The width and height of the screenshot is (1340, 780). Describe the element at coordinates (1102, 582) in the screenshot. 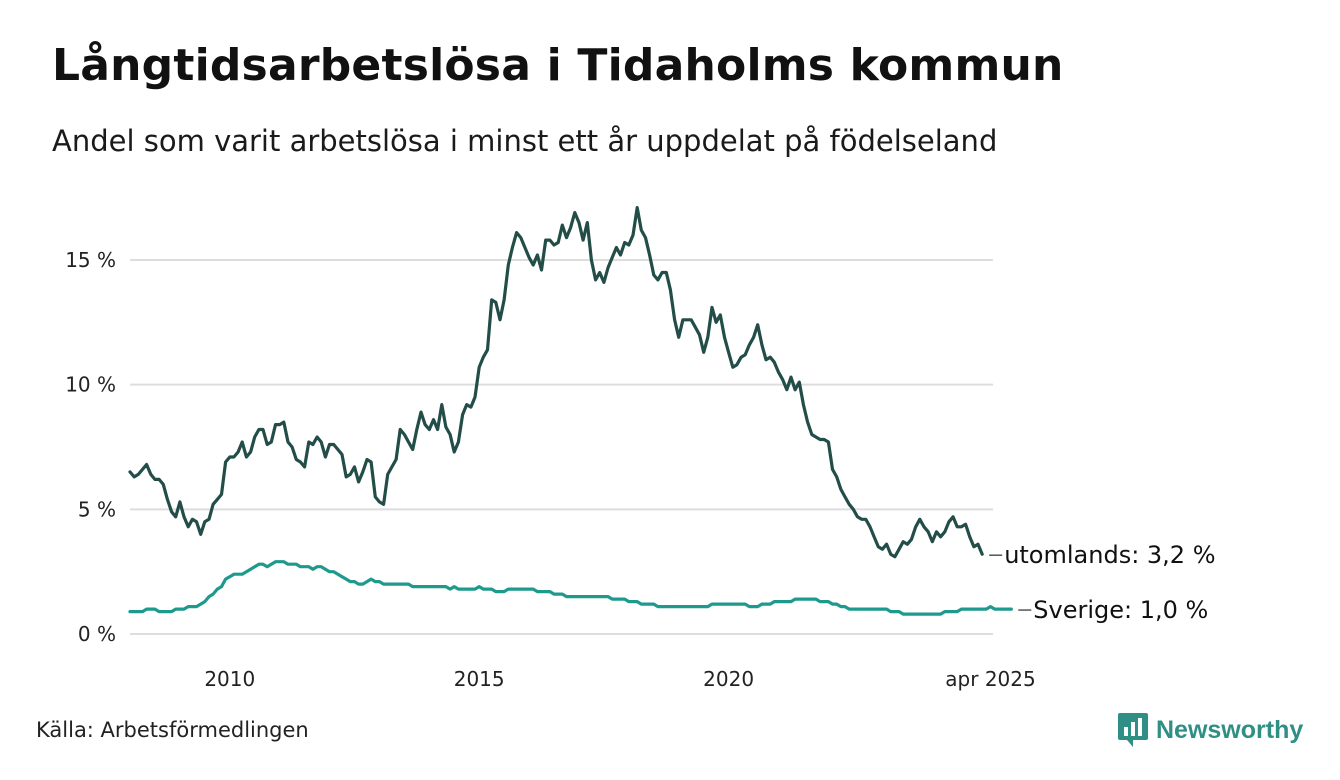

I see `series-end-labels: utomlands: 3,2 % Sverige: 1,0 %` at that location.